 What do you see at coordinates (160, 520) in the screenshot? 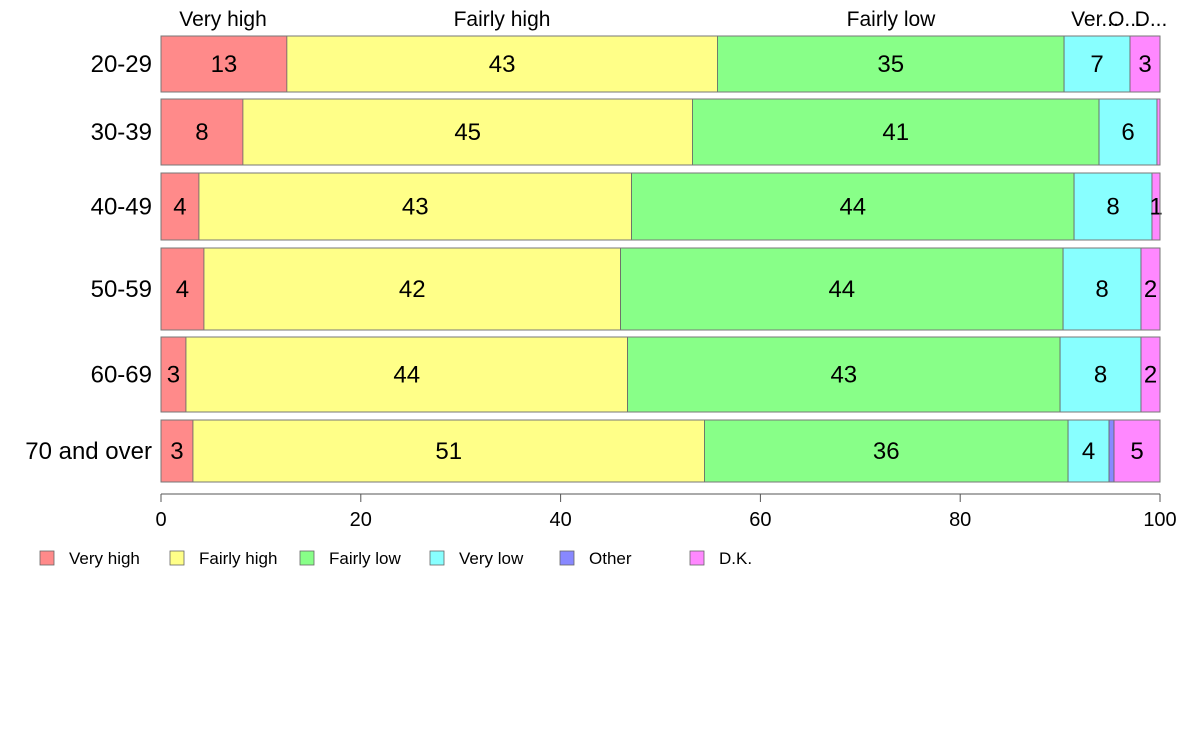
I see `x-tick-label: 0` at bounding box center [160, 520].